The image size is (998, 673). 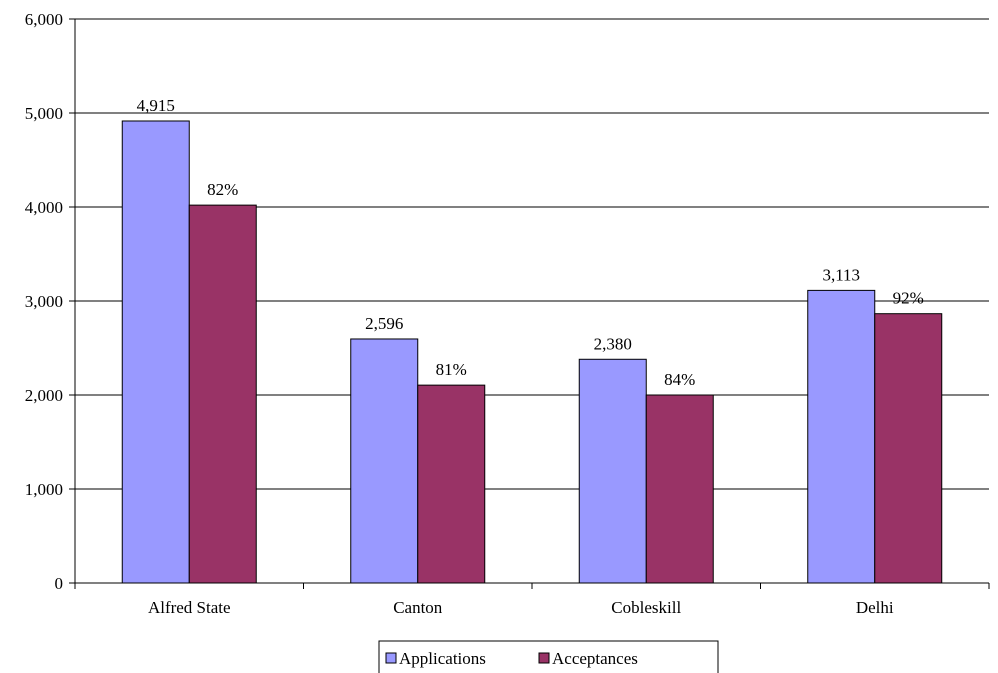 I want to click on legend: Applications Acceptances, so click(x=548, y=656).